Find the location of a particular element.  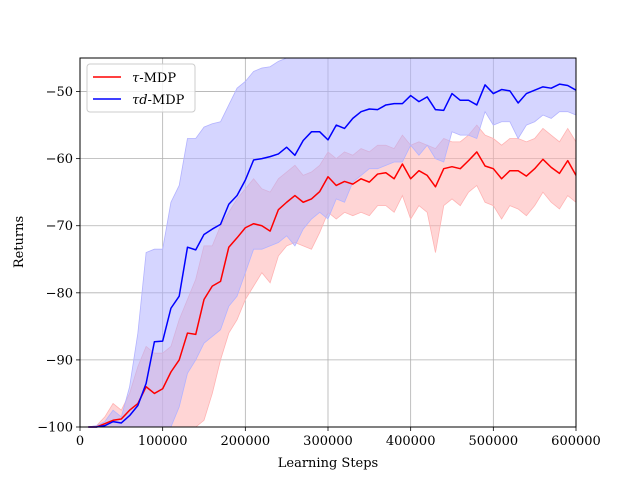

y-tick-label: −80 is located at coordinates (59, 293).